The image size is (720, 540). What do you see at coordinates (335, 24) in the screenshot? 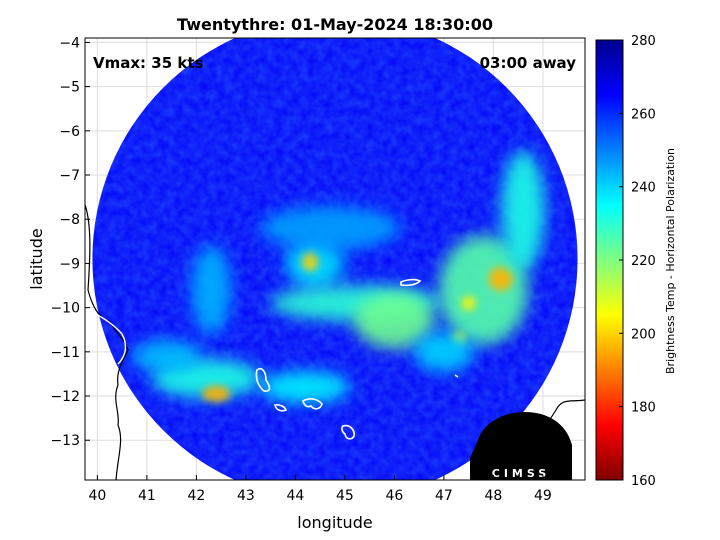
I see `chart-title: Twentythre: 01-May-2024 18:30:00` at bounding box center [335, 24].